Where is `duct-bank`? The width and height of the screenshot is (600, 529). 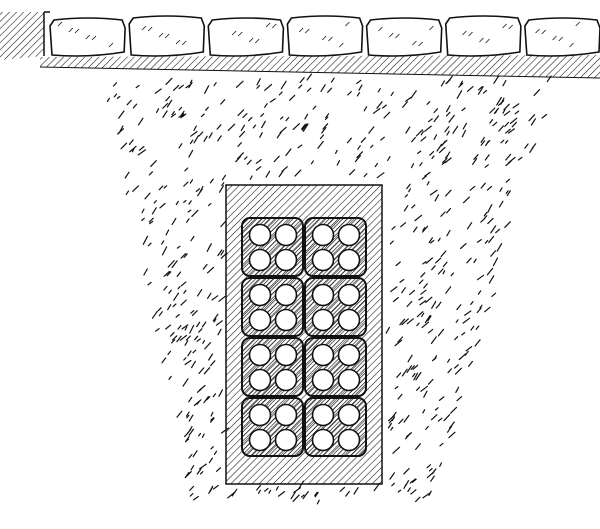 duct-bank is located at coordinates (304, 337).